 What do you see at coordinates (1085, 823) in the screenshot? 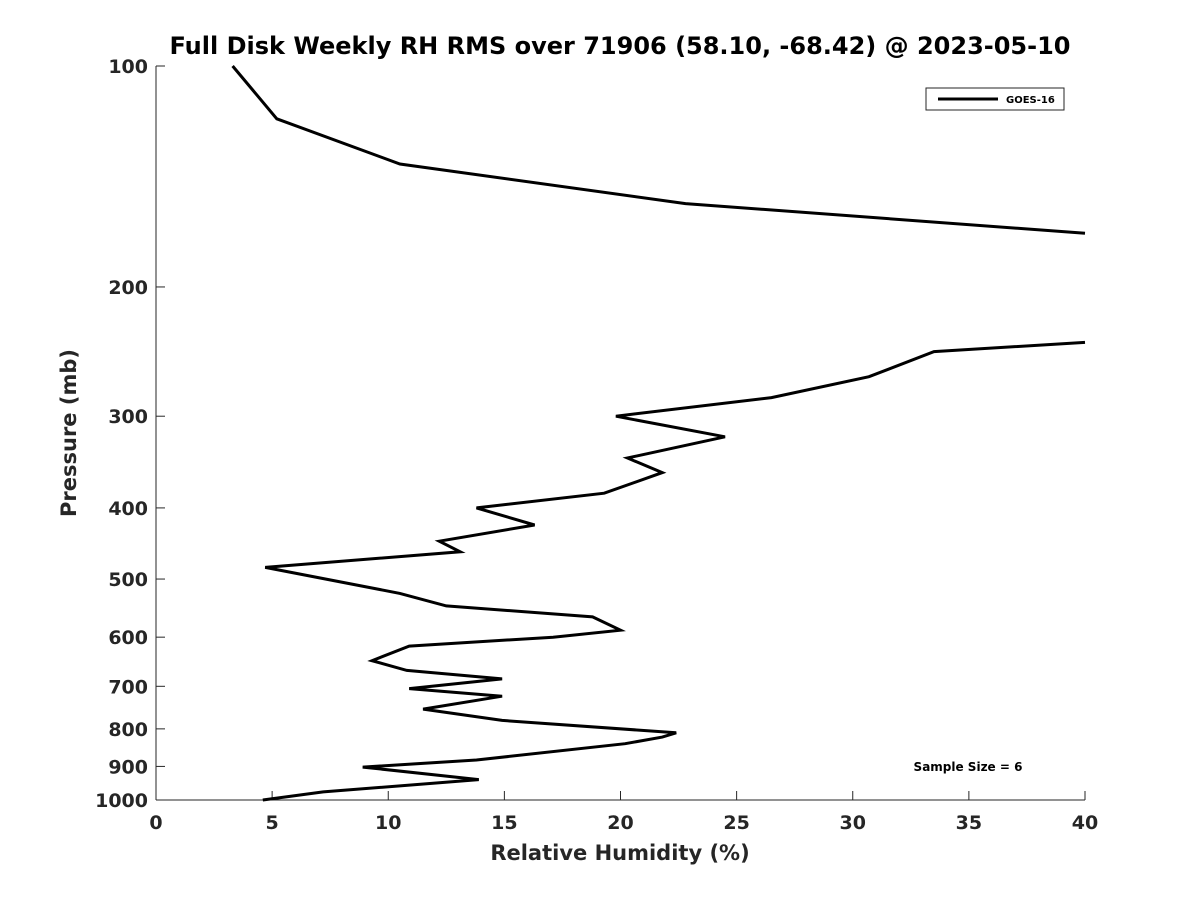
I see `x-tick-label: 40` at bounding box center [1085, 823].